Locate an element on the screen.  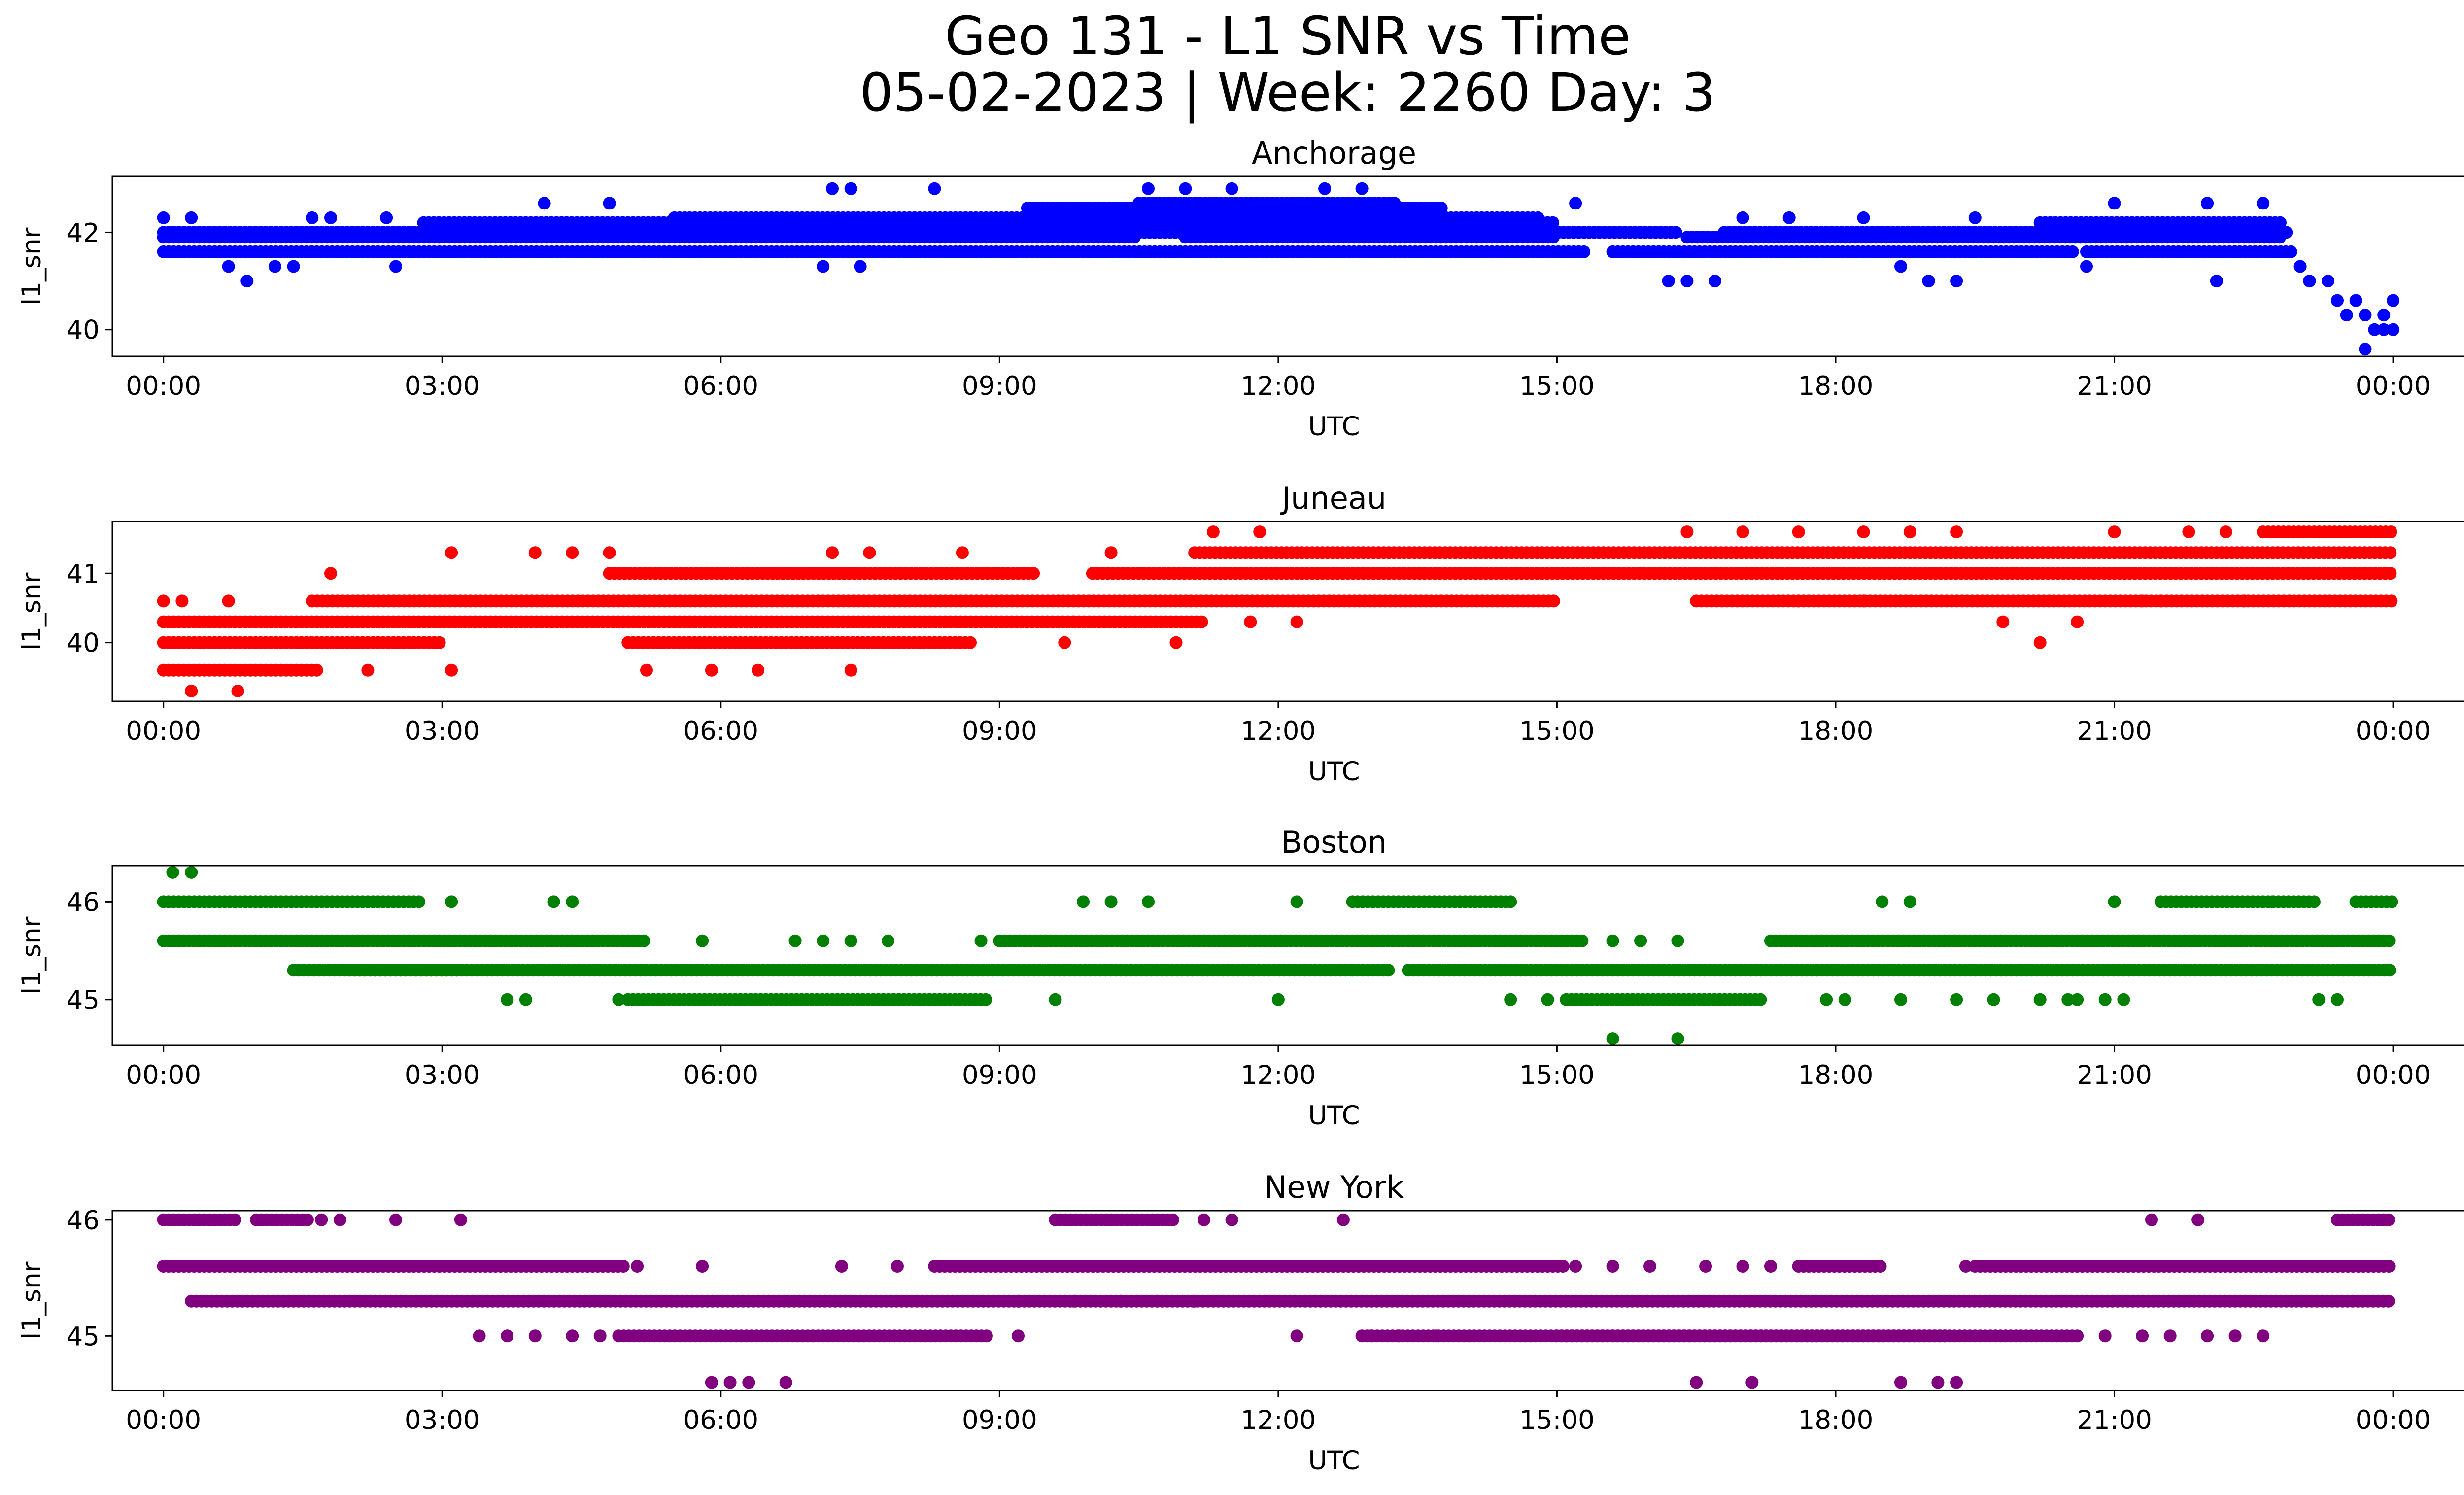
anchorage-points is located at coordinates (1278, 269).